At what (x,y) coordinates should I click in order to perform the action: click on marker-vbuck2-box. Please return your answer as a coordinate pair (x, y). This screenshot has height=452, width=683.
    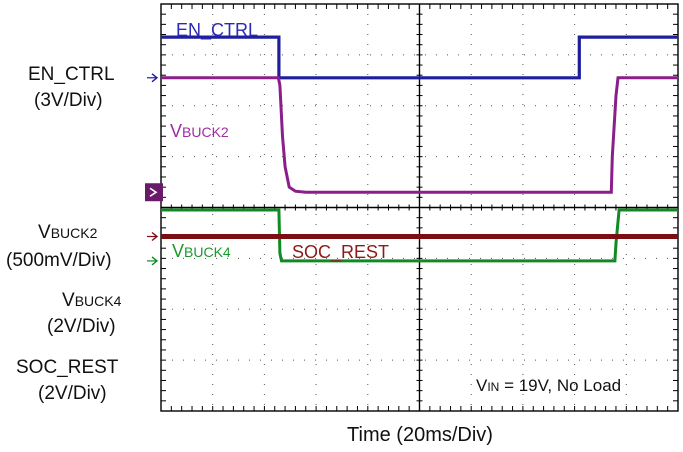
    Looking at the image, I should click on (154, 192).